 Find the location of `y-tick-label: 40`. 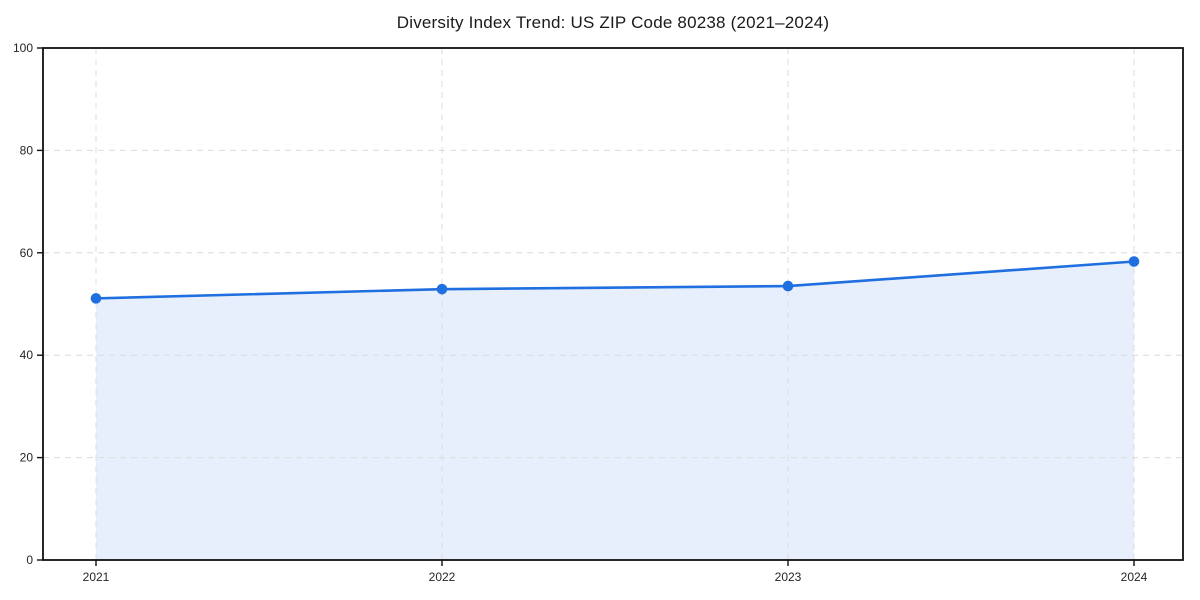

y-tick-label: 40 is located at coordinates (27, 355).